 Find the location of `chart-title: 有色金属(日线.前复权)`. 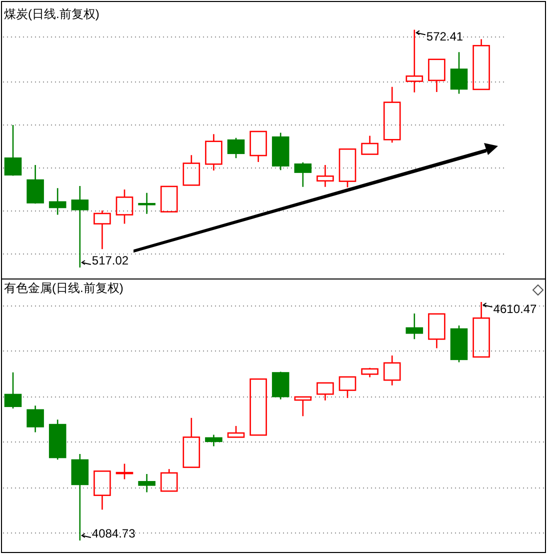

chart-title: 有色金属(日线.前复权) is located at coordinates (64, 288).